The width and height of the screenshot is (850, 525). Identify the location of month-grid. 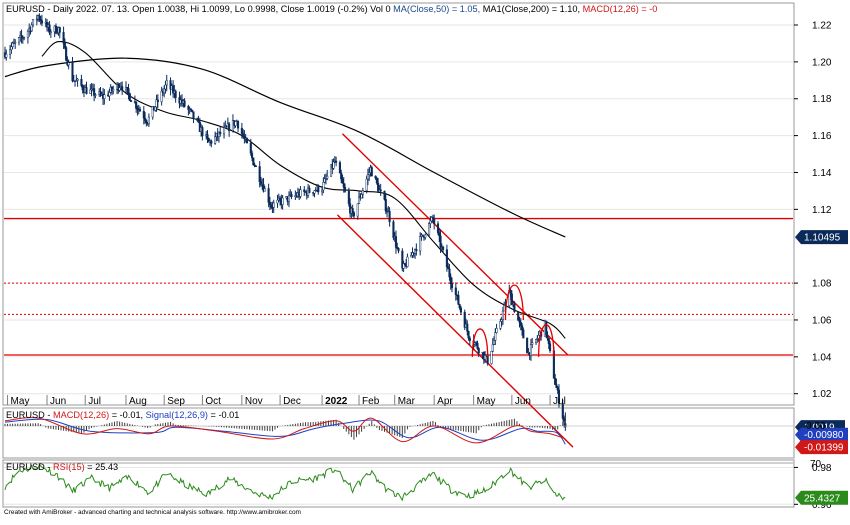
(279, 400).